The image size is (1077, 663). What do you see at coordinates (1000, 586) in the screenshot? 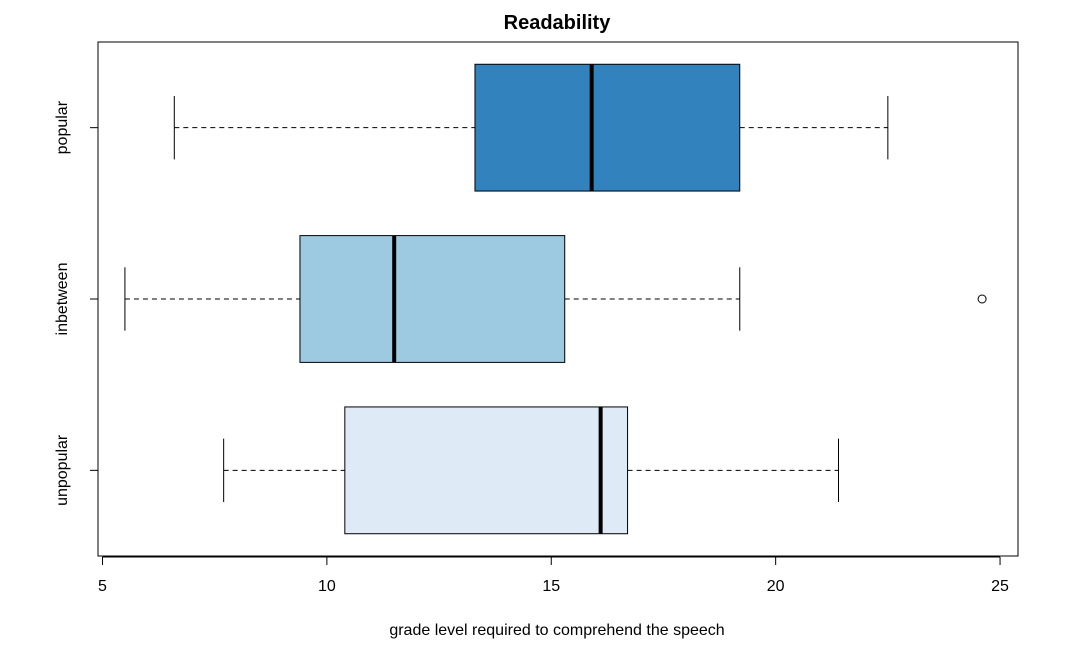
I see `x-tick-label-25: 25` at bounding box center [1000, 586].